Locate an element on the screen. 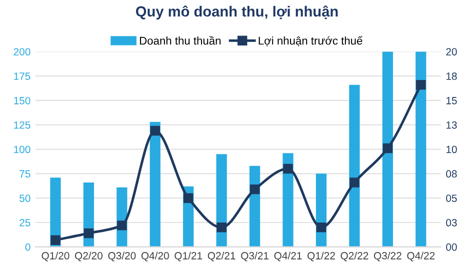  y-tick-label: 100 is located at coordinates (22, 150).